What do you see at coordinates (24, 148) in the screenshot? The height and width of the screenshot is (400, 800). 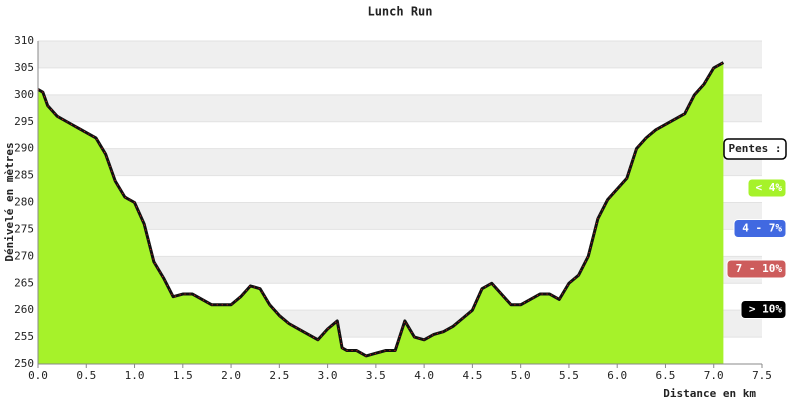 I see `y-tick-label: 290` at bounding box center [24, 148].